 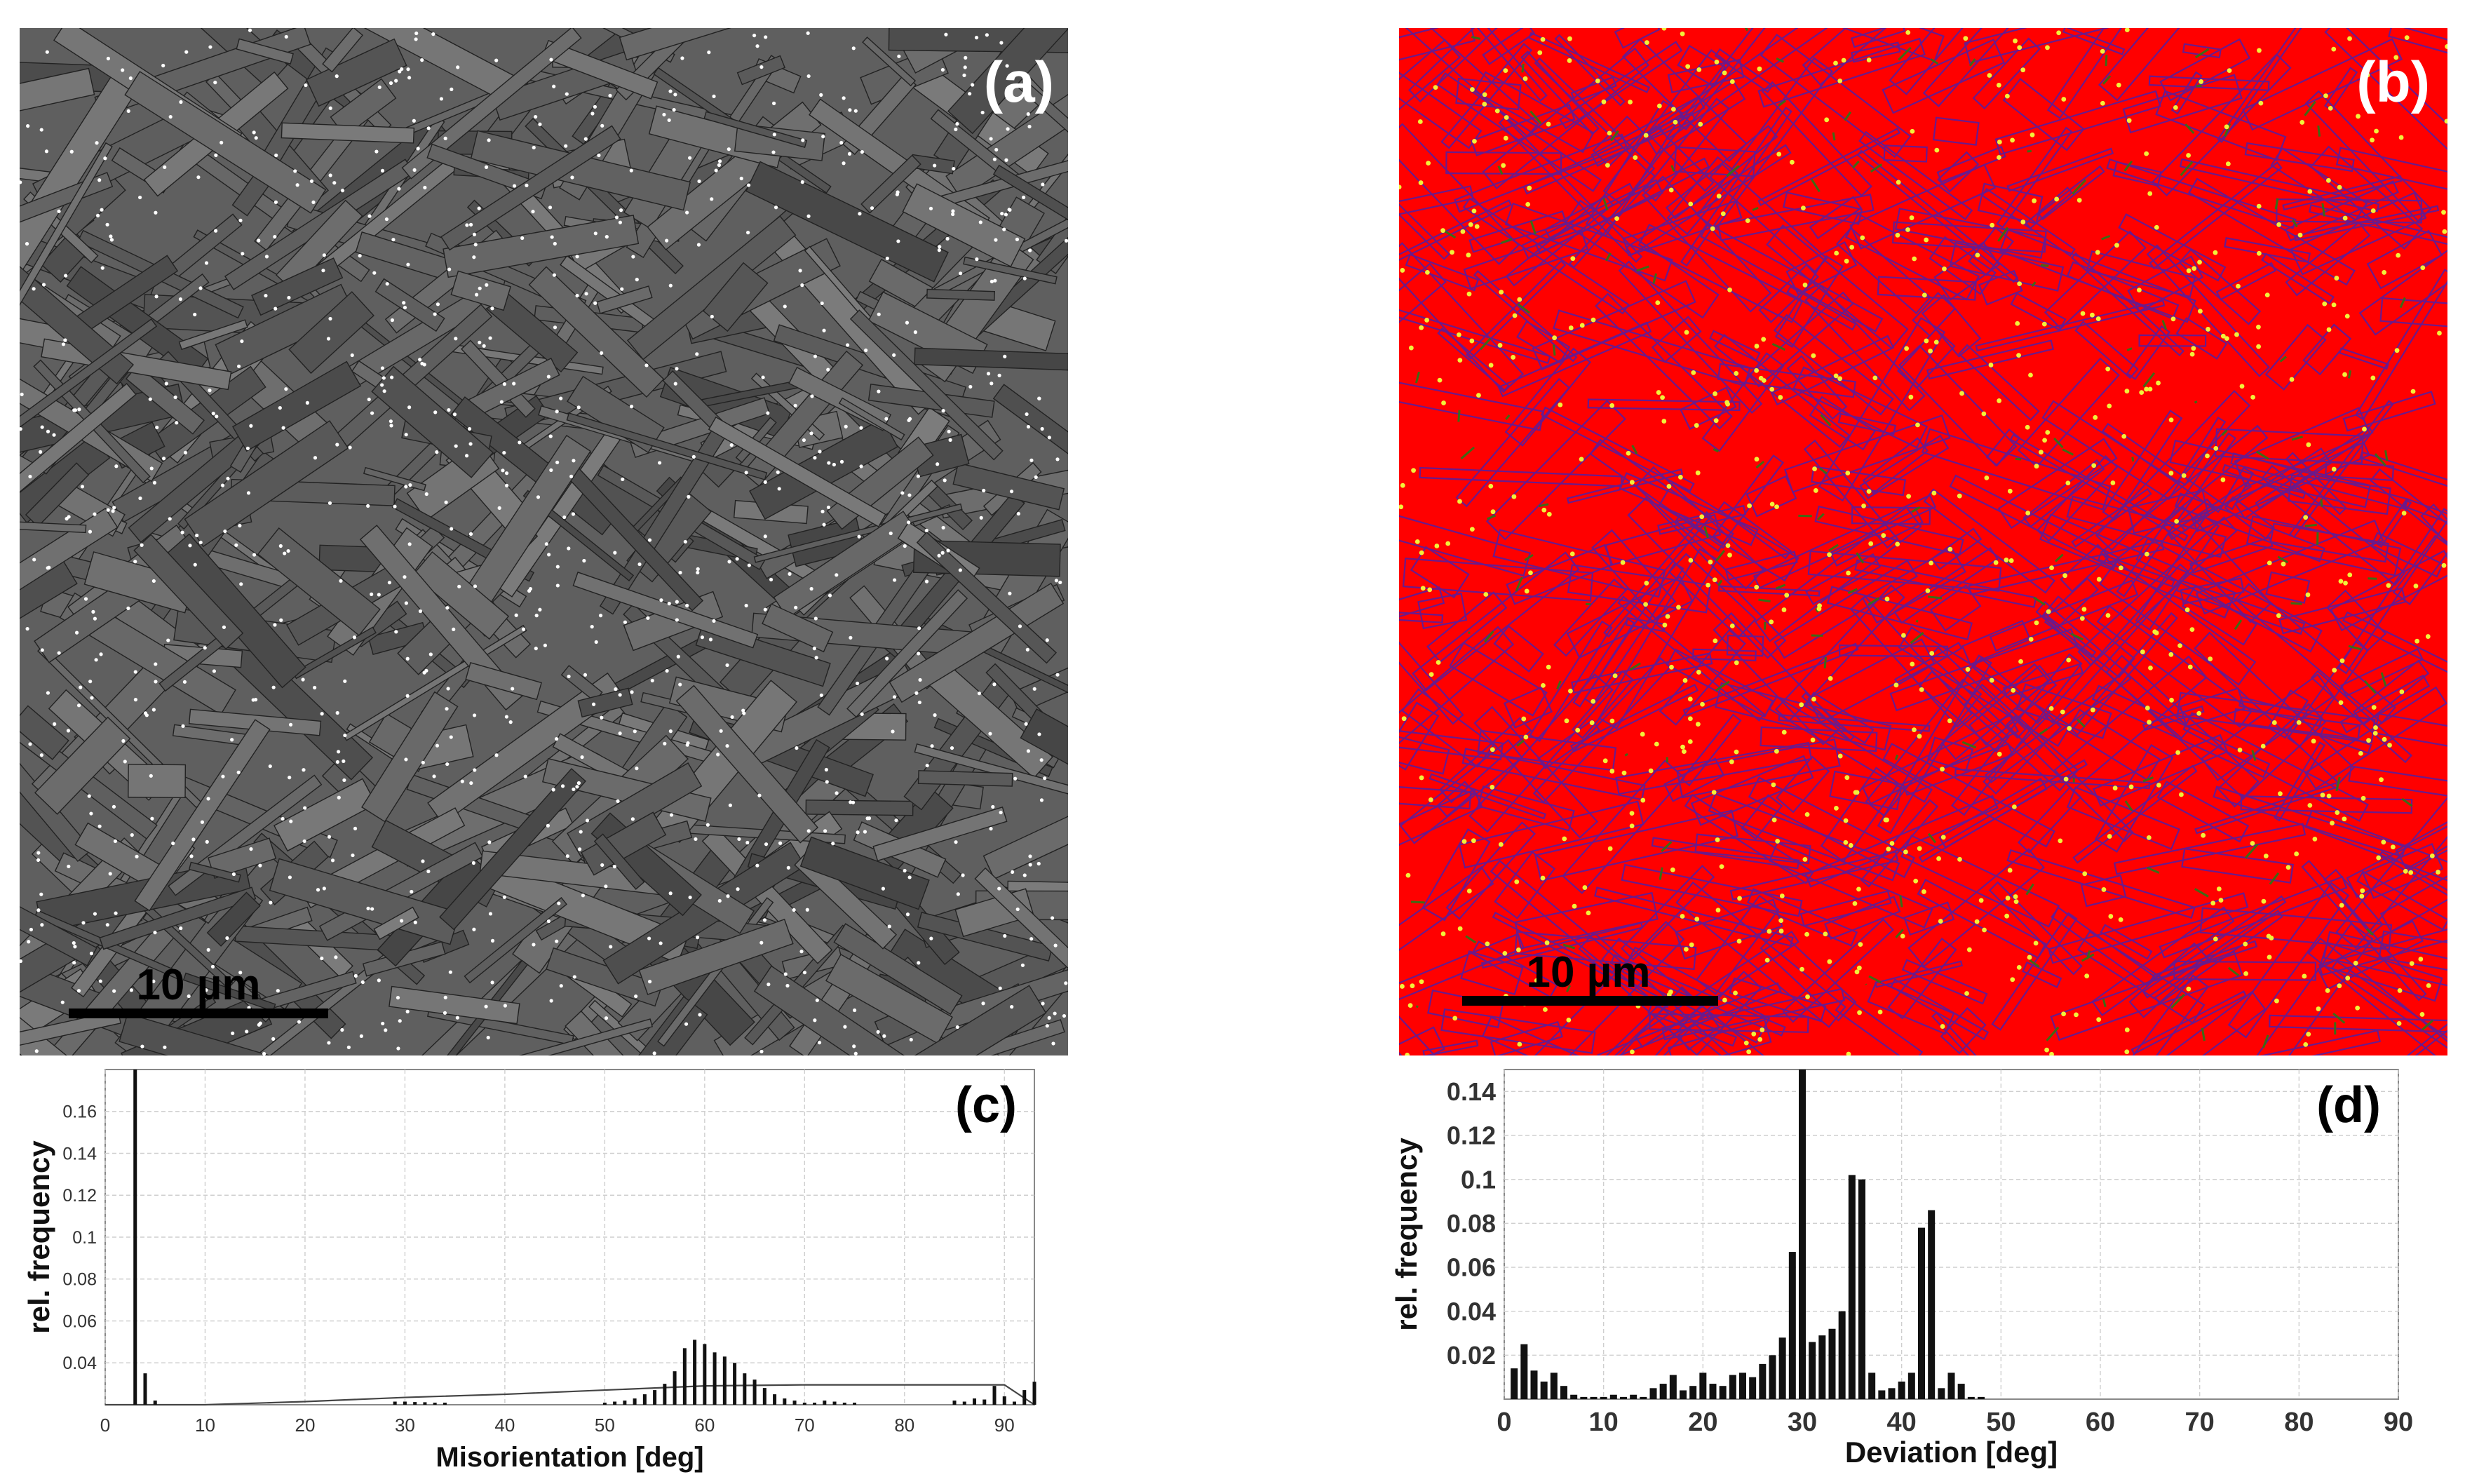 What do you see at coordinates (79, 1280) in the screenshot?
I see `y-tick-label: 0.08` at bounding box center [79, 1280].